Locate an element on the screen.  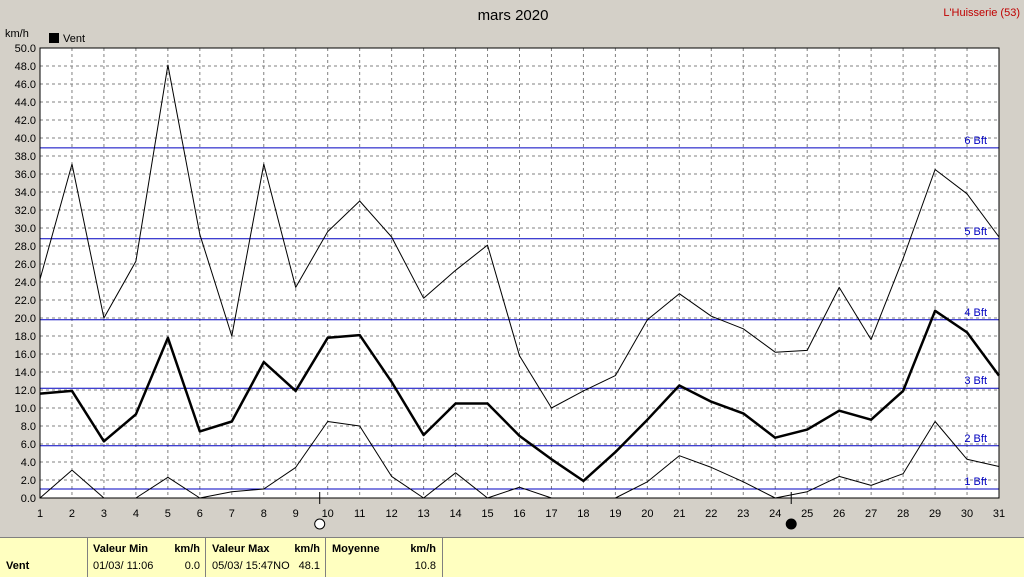
max-date: 05/03/ 15:47NO is located at coordinates (251, 566).